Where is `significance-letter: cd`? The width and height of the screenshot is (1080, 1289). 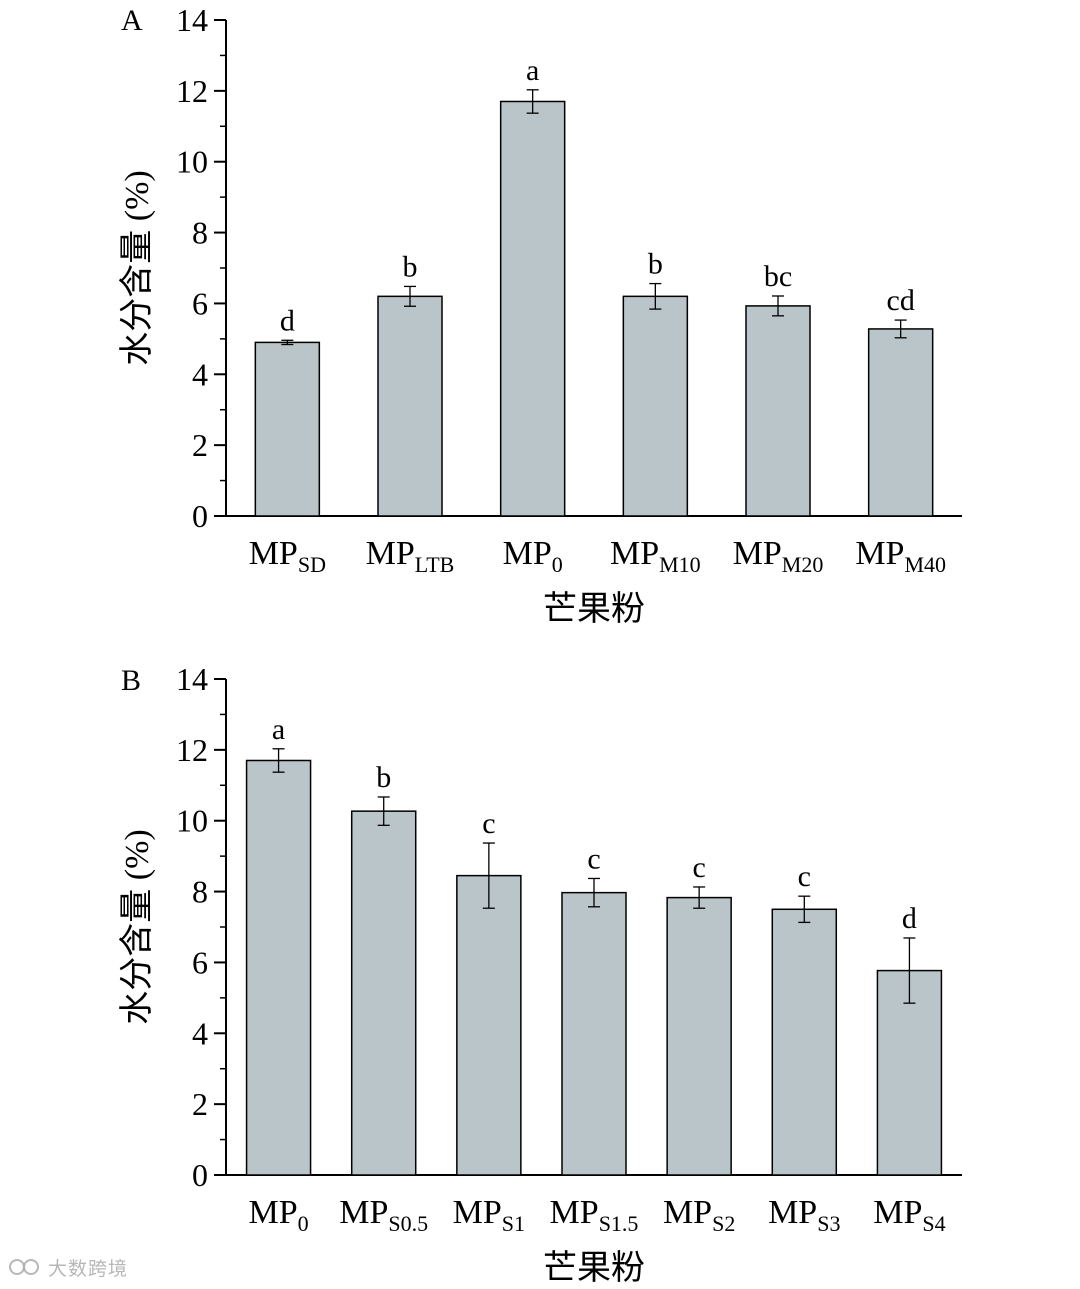
significance-letter: cd is located at coordinates (901, 300).